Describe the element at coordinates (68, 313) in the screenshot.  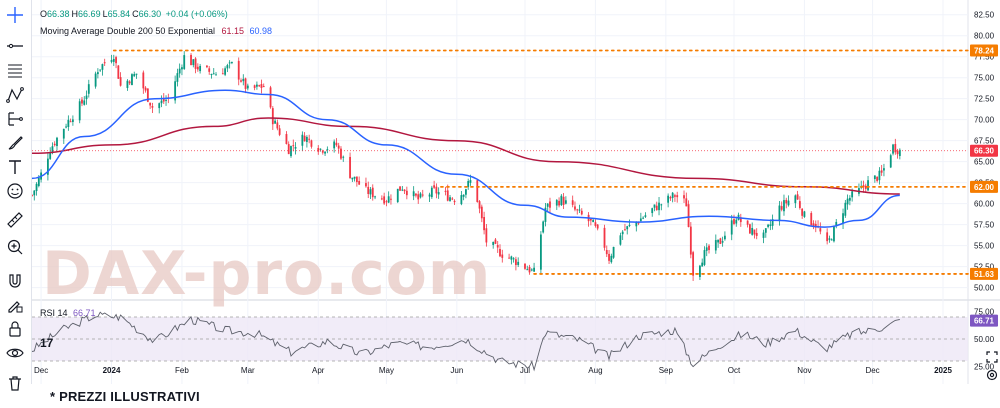
I see `rsi-legend: RSI 14 66.71` at that location.